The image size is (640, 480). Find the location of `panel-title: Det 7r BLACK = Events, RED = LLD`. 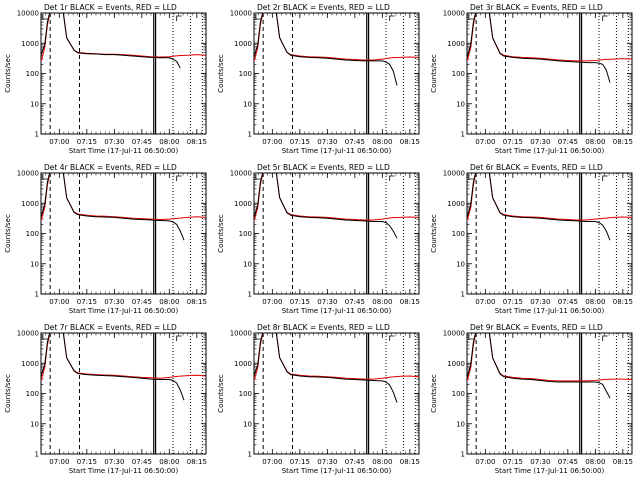

panel-title: Det 7r BLACK = Events, RED = LLD is located at coordinates (110, 327).